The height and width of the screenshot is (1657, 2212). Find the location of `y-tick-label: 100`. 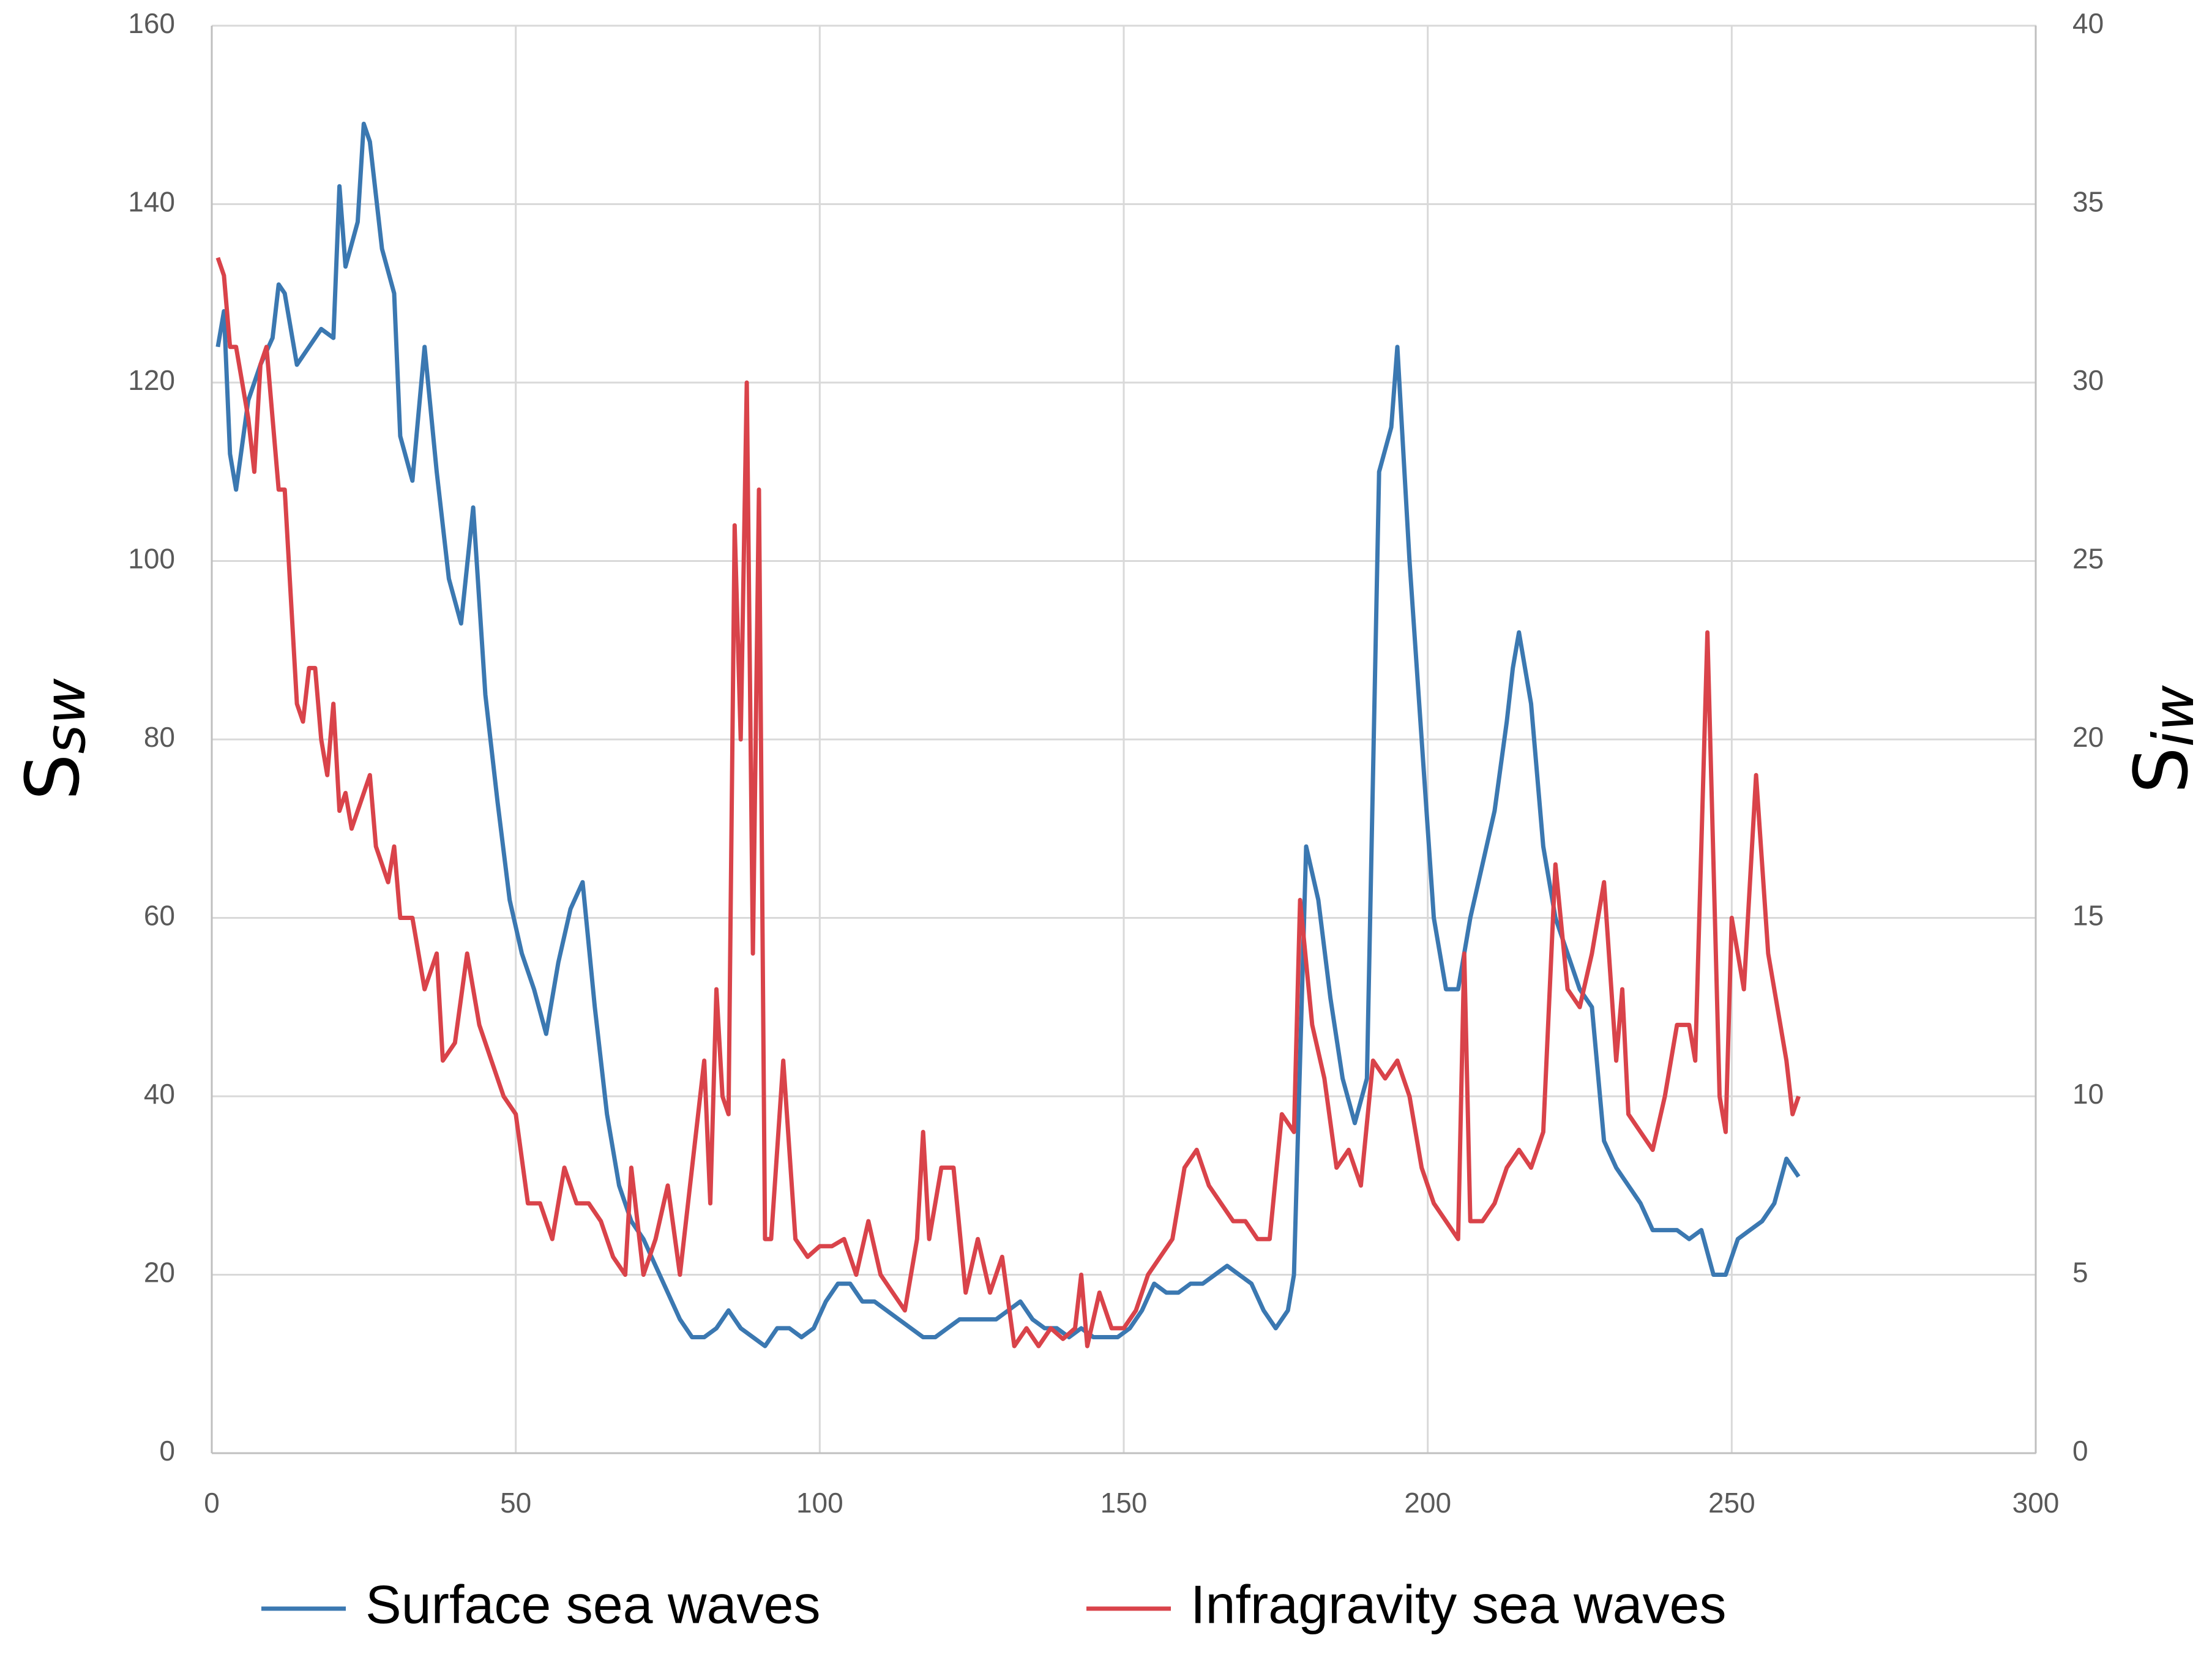

y-tick-label: 100 is located at coordinates (151, 559).